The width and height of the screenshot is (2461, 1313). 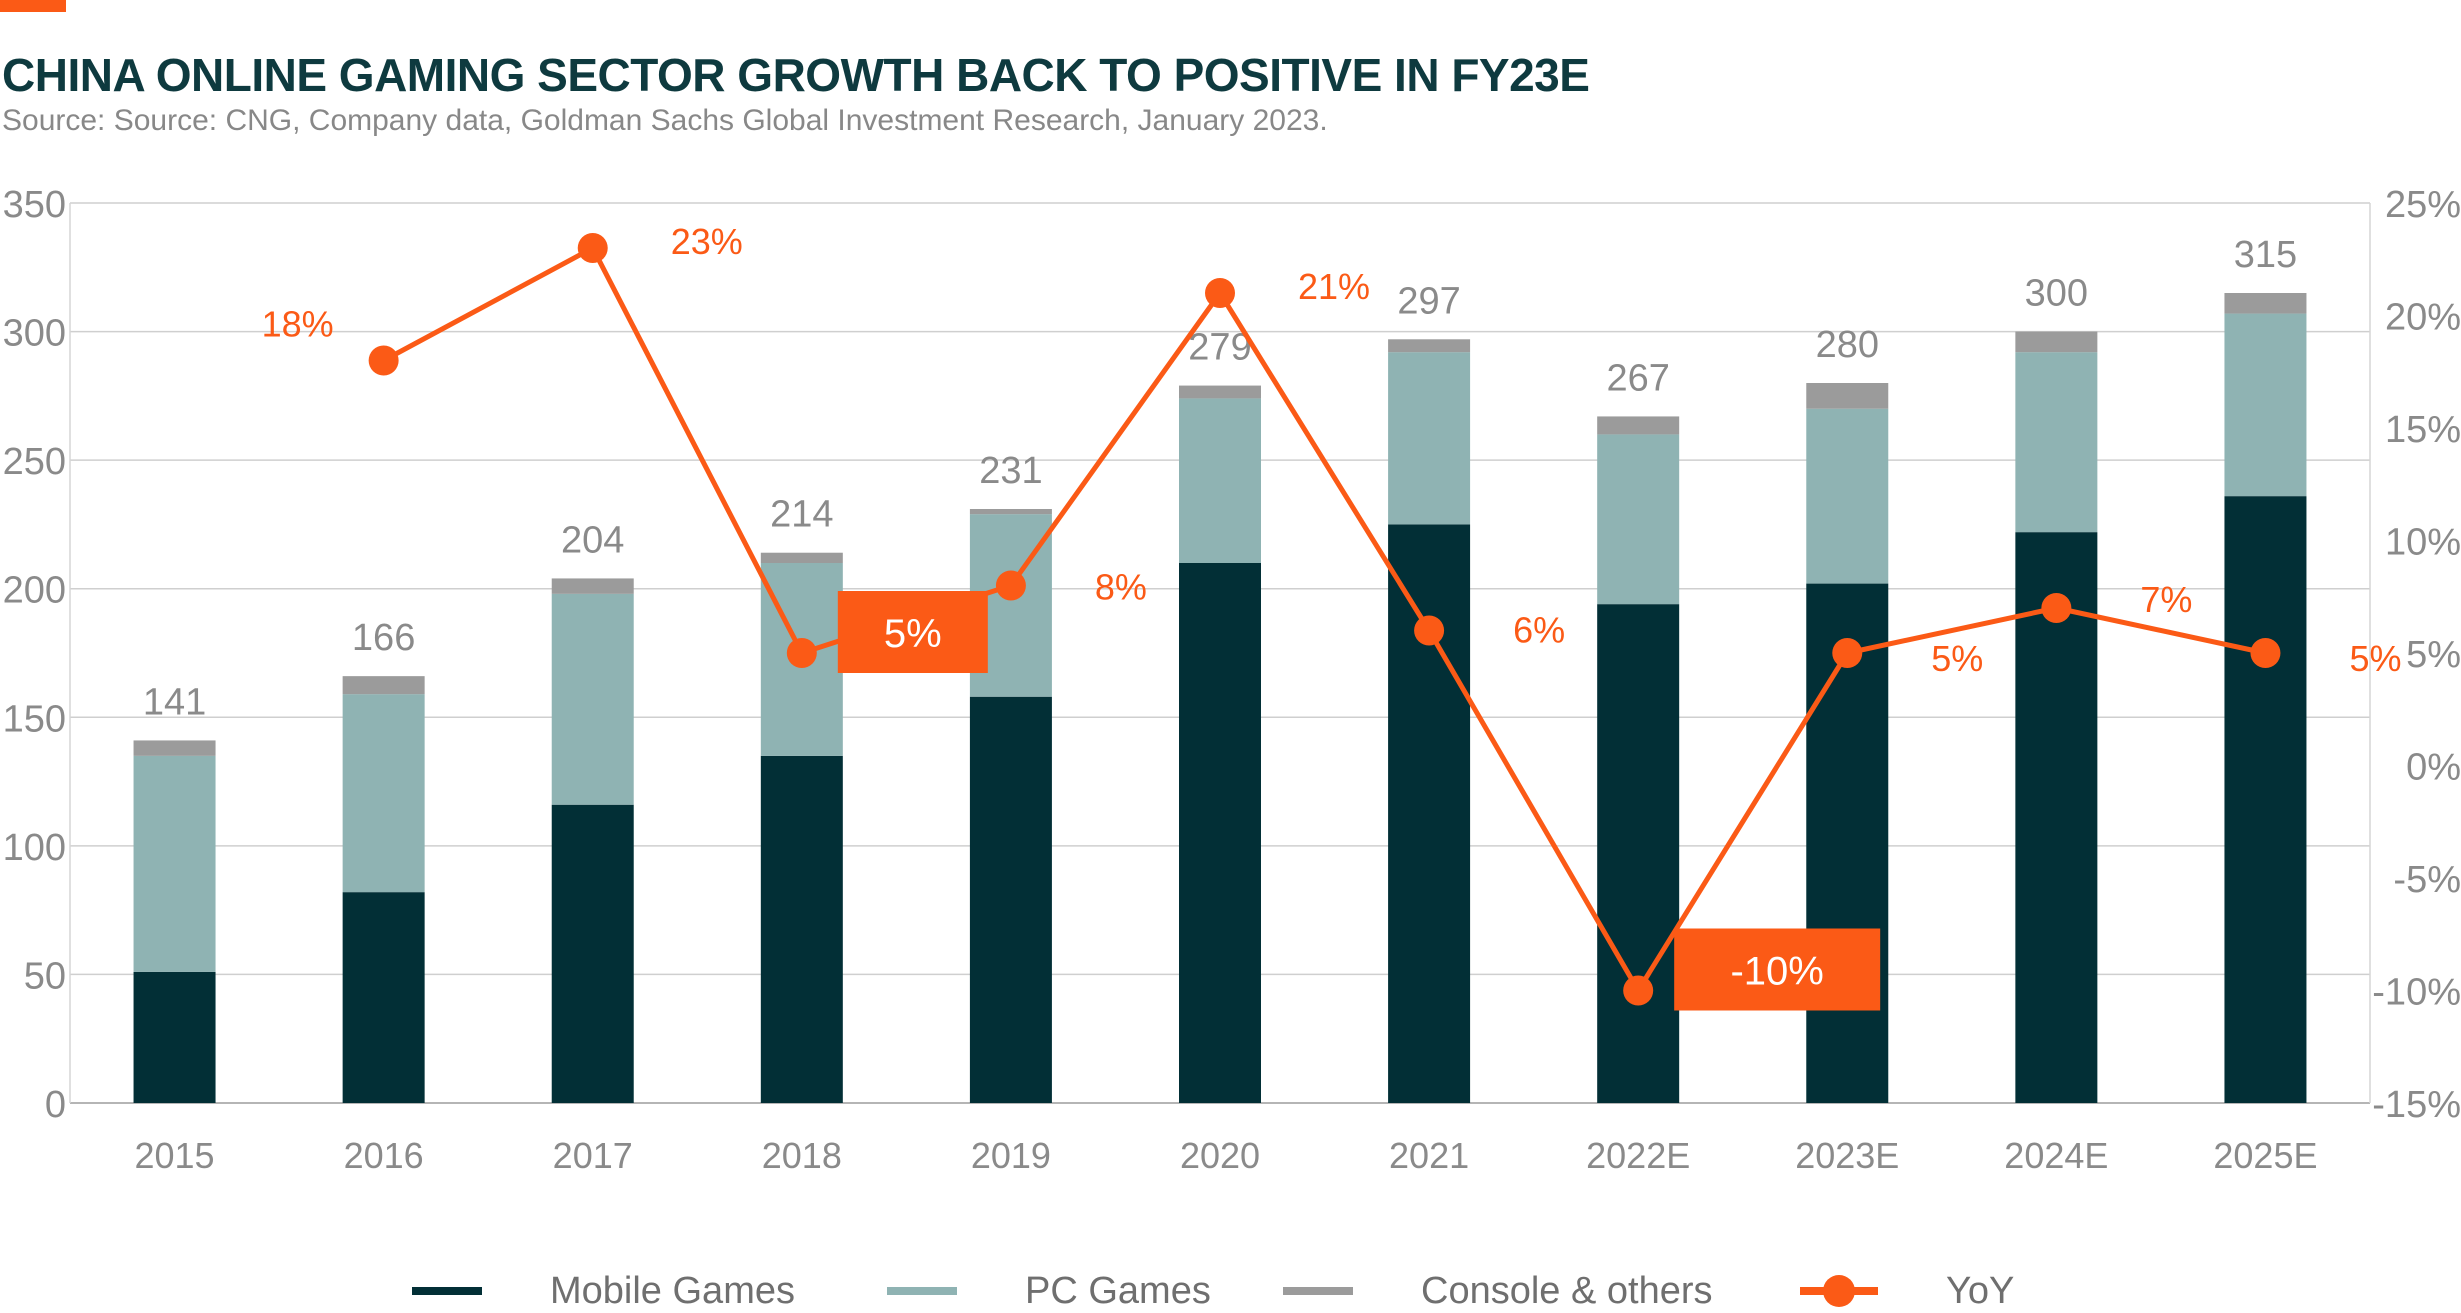 What do you see at coordinates (707, 241) in the screenshot?
I see `yoy-label-2017: 23%` at bounding box center [707, 241].